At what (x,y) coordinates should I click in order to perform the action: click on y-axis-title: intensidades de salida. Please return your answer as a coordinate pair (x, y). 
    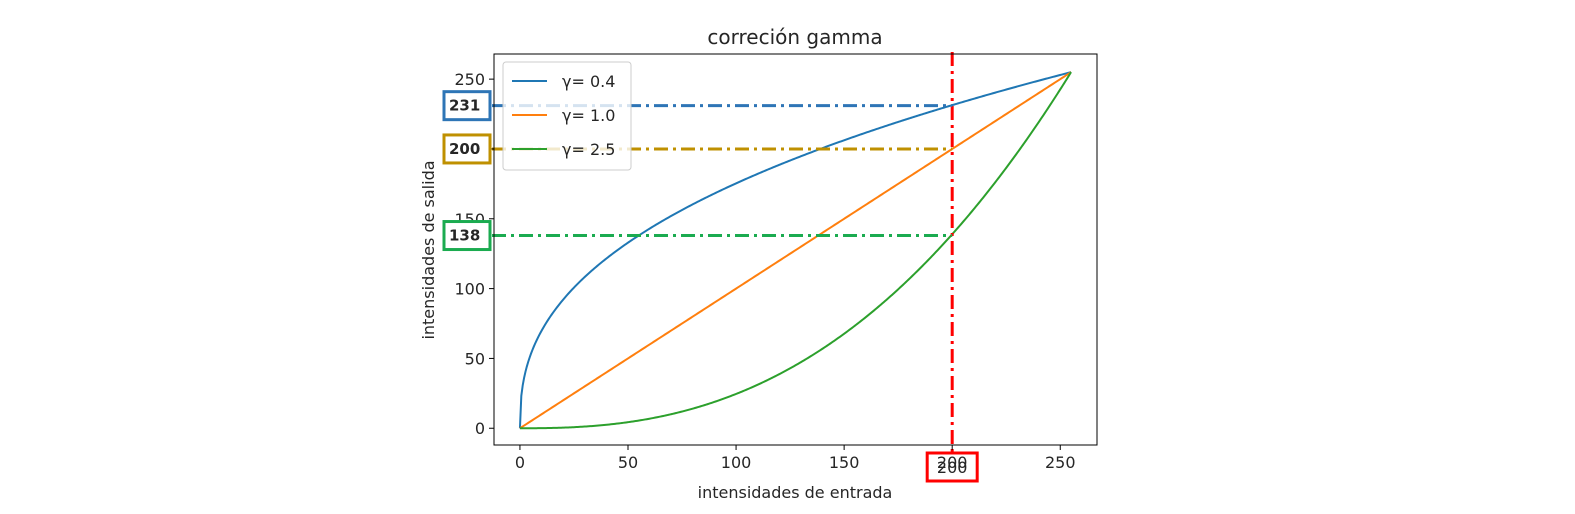
    Looking at the image, I should click on (428, 249).